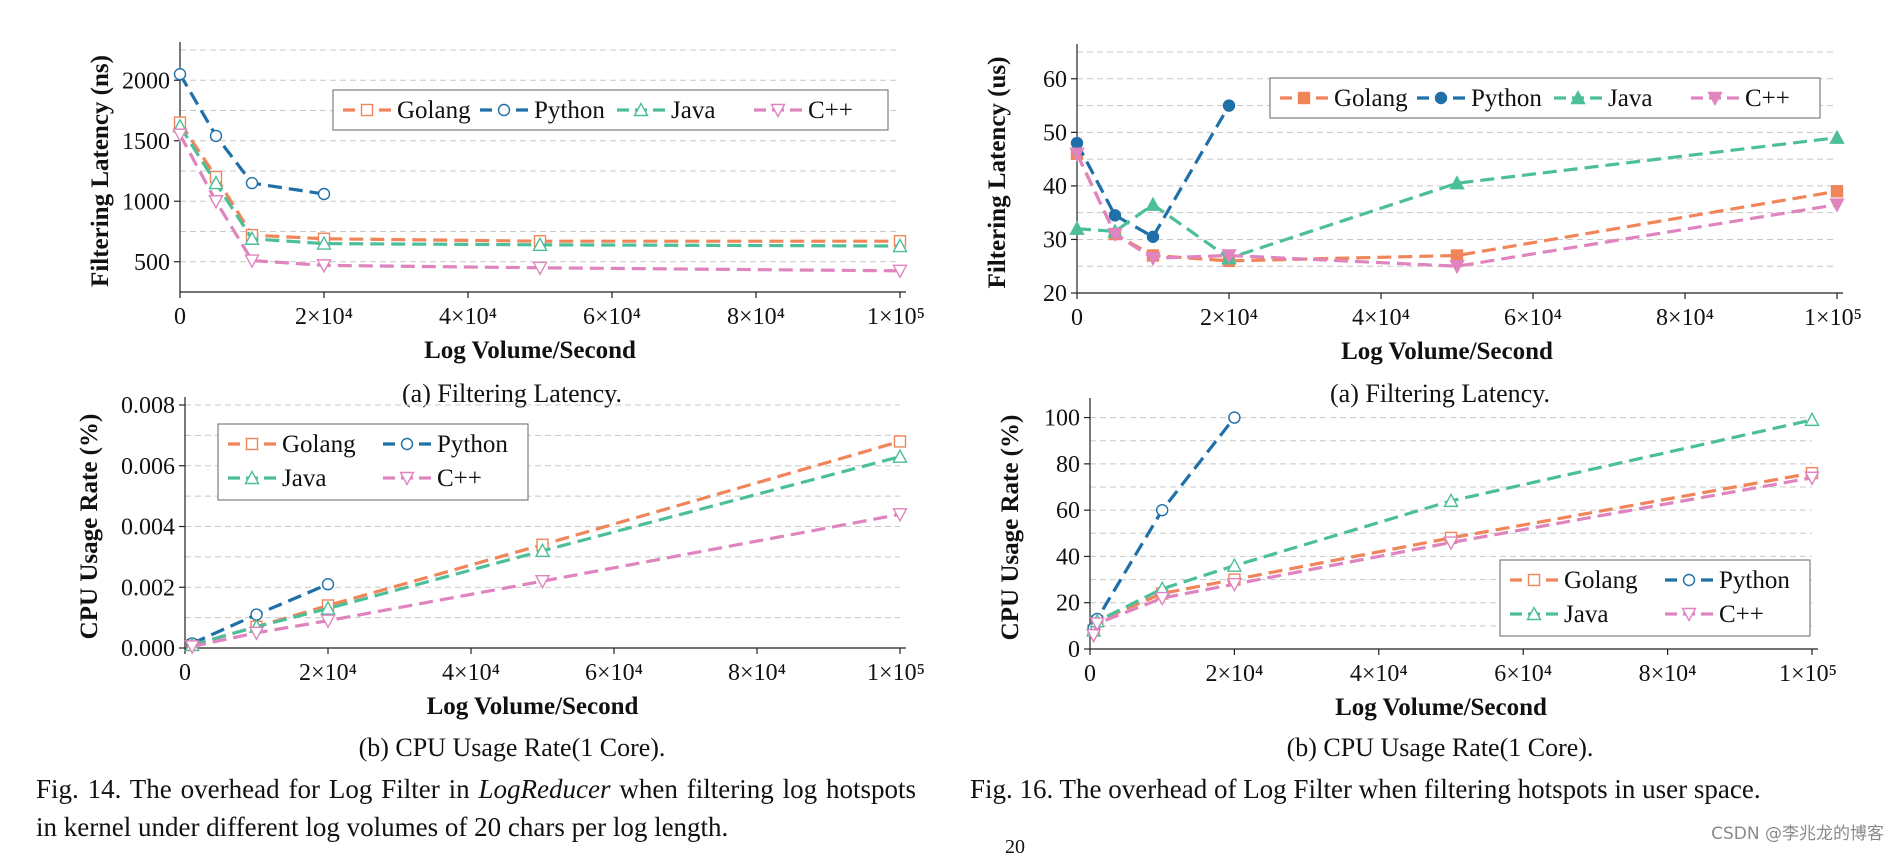  What do you see at coordinates (1447, 351) in the screenshot?
I see `fig16a-xlabel: Log Volume/Second` at bounding box center [1447, 351].